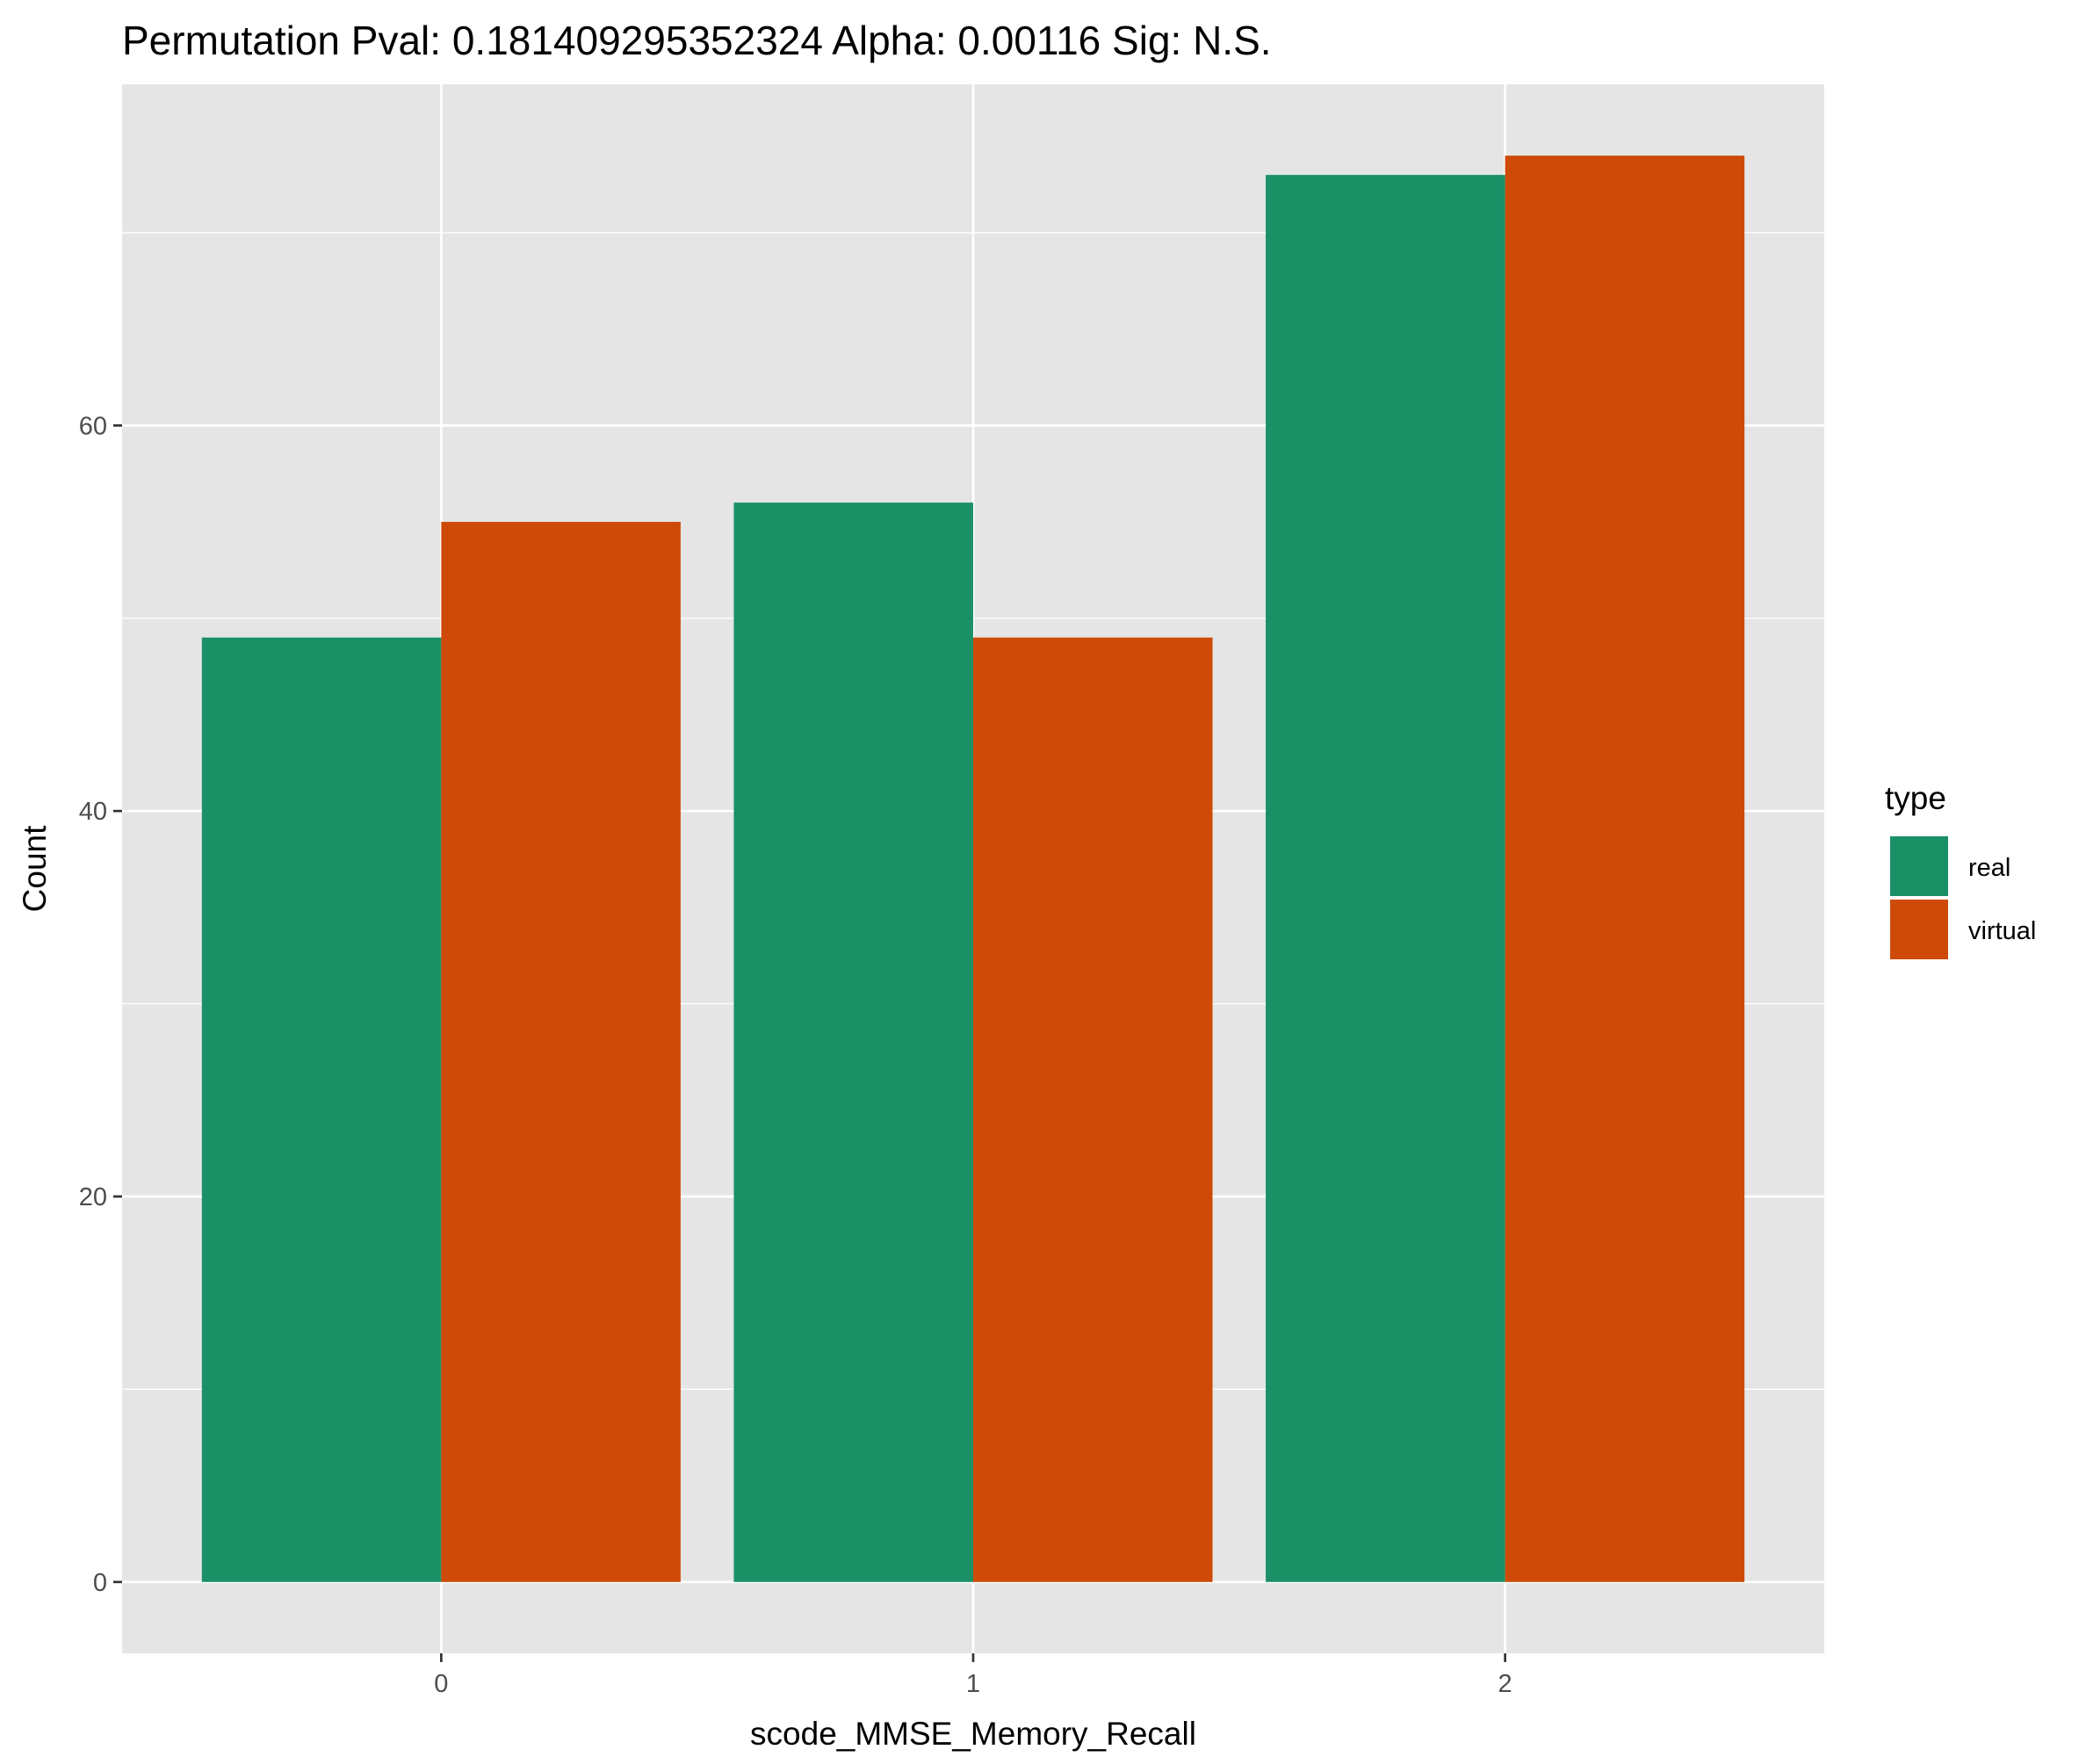  Describe the element at coordinates (973, 1684) in the screenshot. I see `x-tick-label: 1` at that location.